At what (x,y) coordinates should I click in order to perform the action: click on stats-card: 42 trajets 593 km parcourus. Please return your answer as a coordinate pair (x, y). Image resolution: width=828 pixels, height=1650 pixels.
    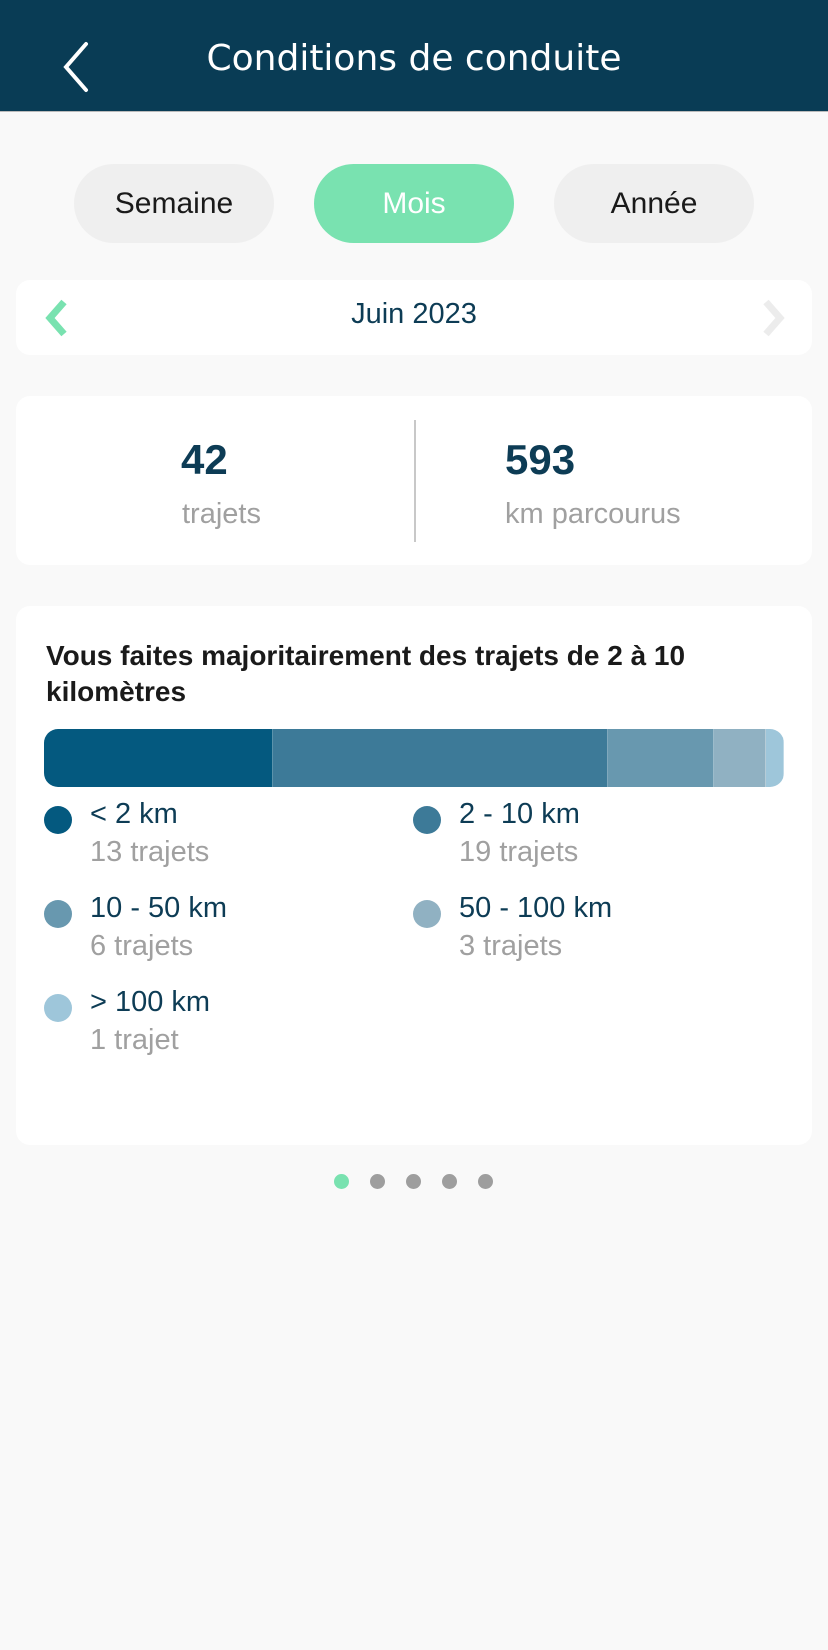
    Looking at the image, I should click on (414, 480).